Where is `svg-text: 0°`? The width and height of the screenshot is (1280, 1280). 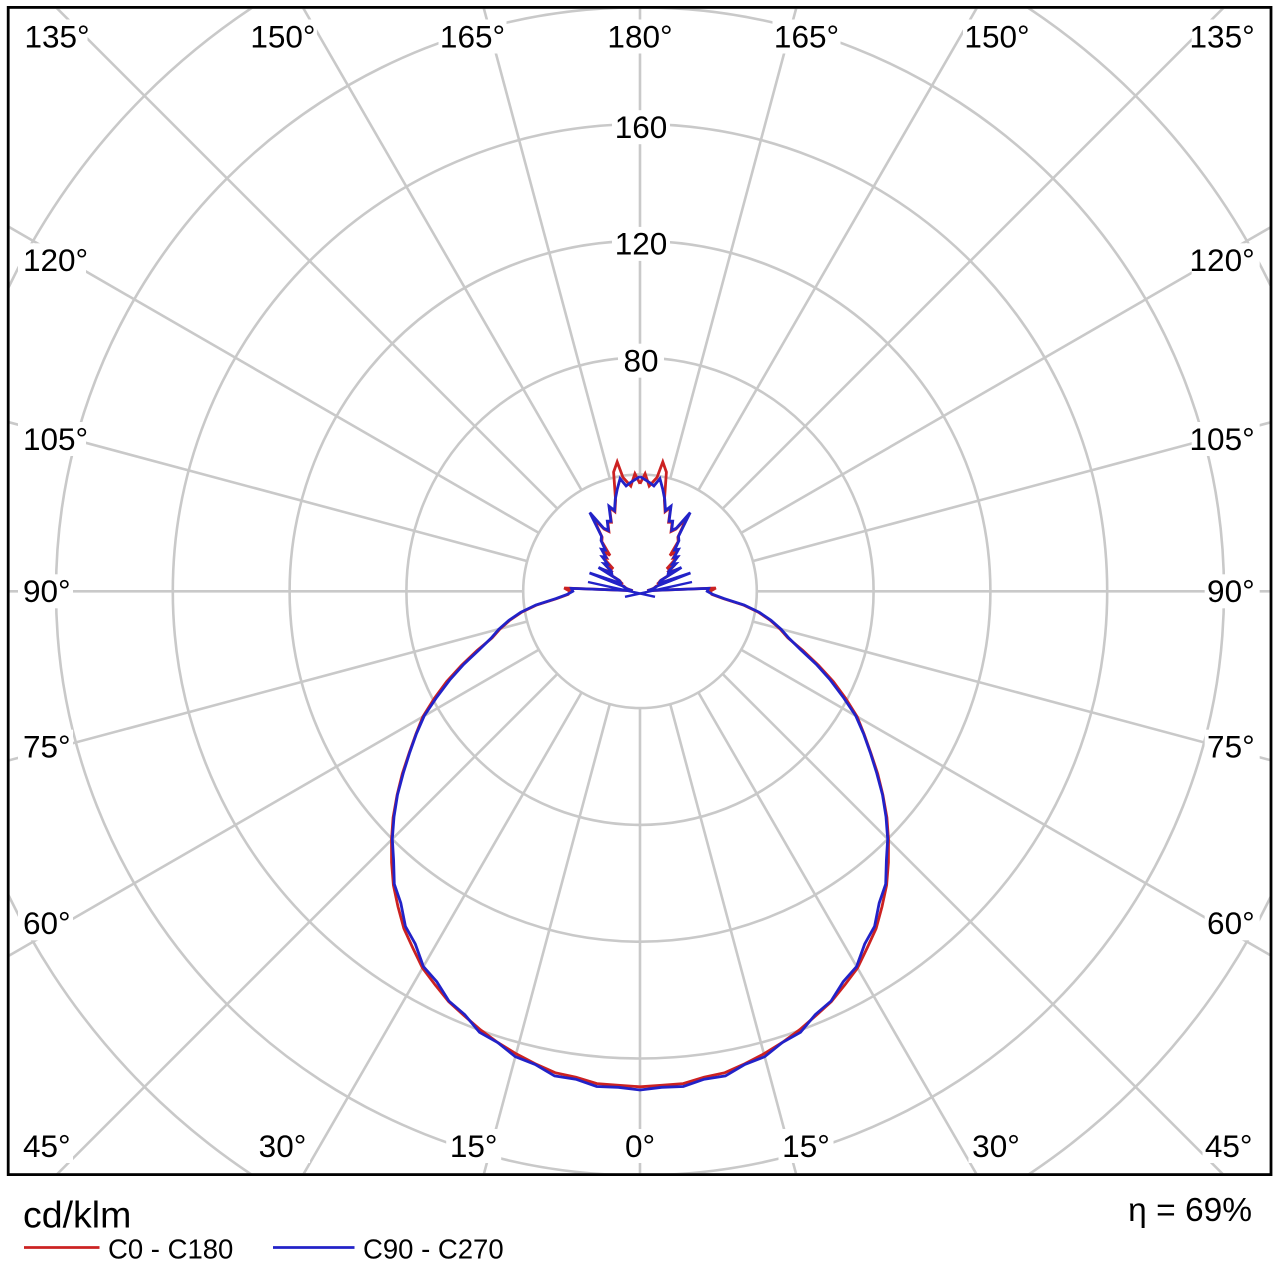
svg-text: 0° is located at coordinates (640, 1146).